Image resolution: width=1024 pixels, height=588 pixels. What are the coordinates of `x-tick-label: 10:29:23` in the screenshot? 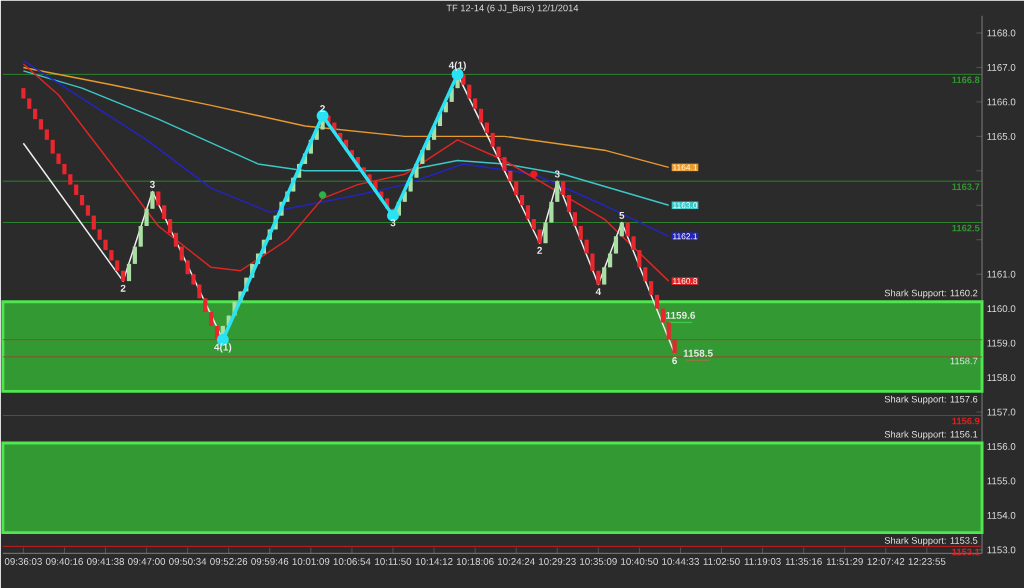 It's located at (557, 561).